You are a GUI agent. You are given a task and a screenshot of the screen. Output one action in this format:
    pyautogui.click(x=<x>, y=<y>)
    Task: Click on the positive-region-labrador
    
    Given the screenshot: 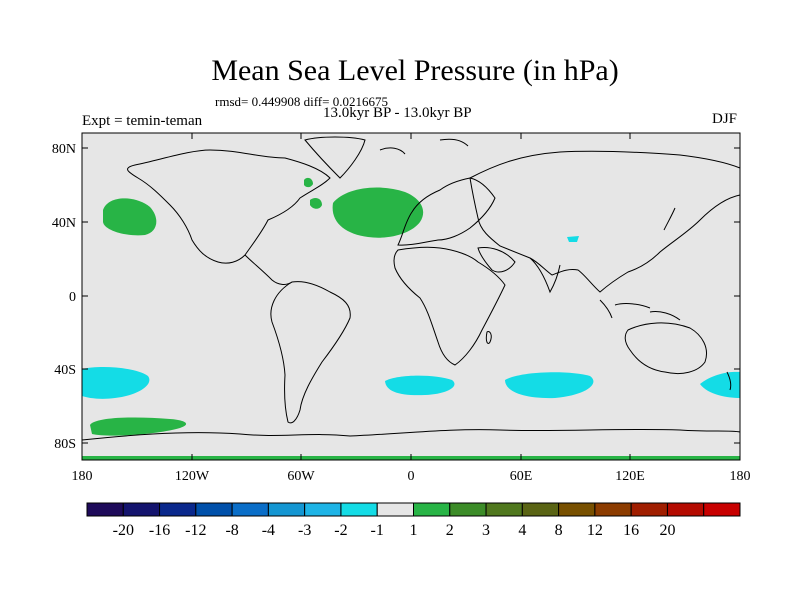 What is the action you would take?
    pyautogui.click(x=308, y=182)
    